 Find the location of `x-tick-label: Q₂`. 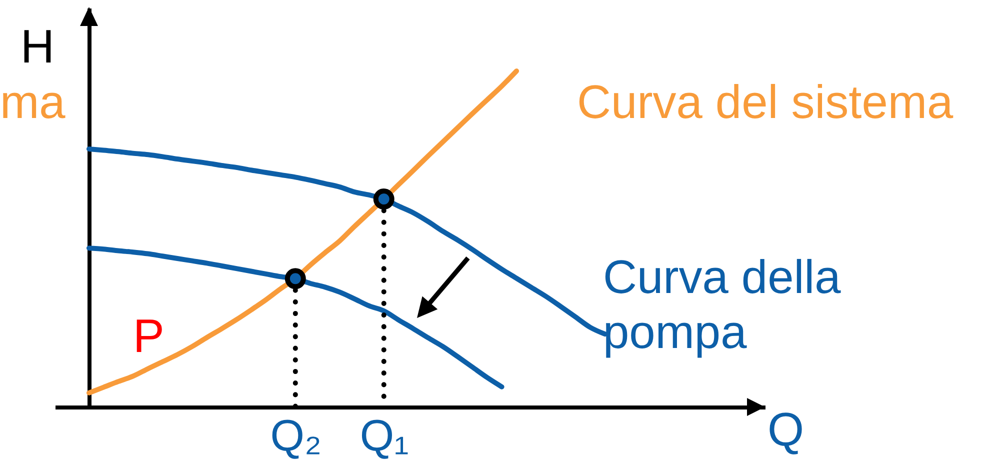

x-tick-label: Q₂ is located at coordinates (296, 436).